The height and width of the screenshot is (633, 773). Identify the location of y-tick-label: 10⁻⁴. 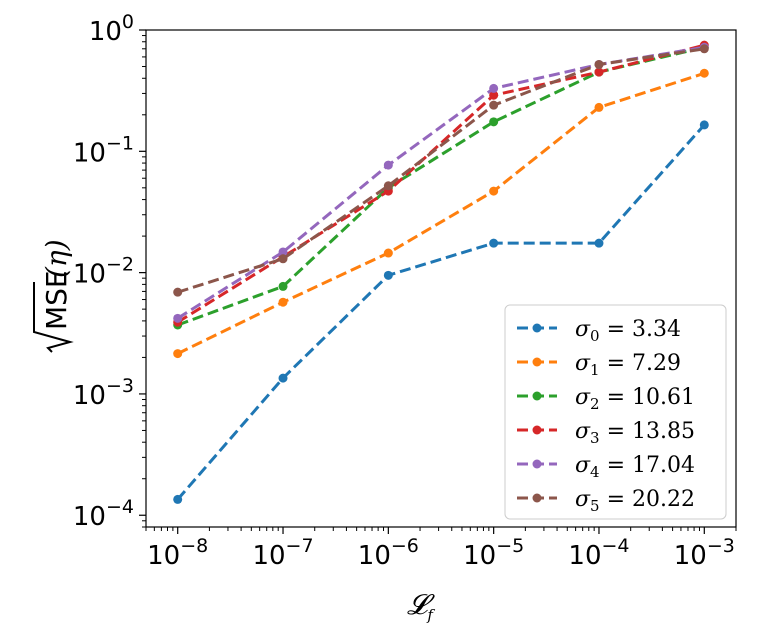
(103, 514).